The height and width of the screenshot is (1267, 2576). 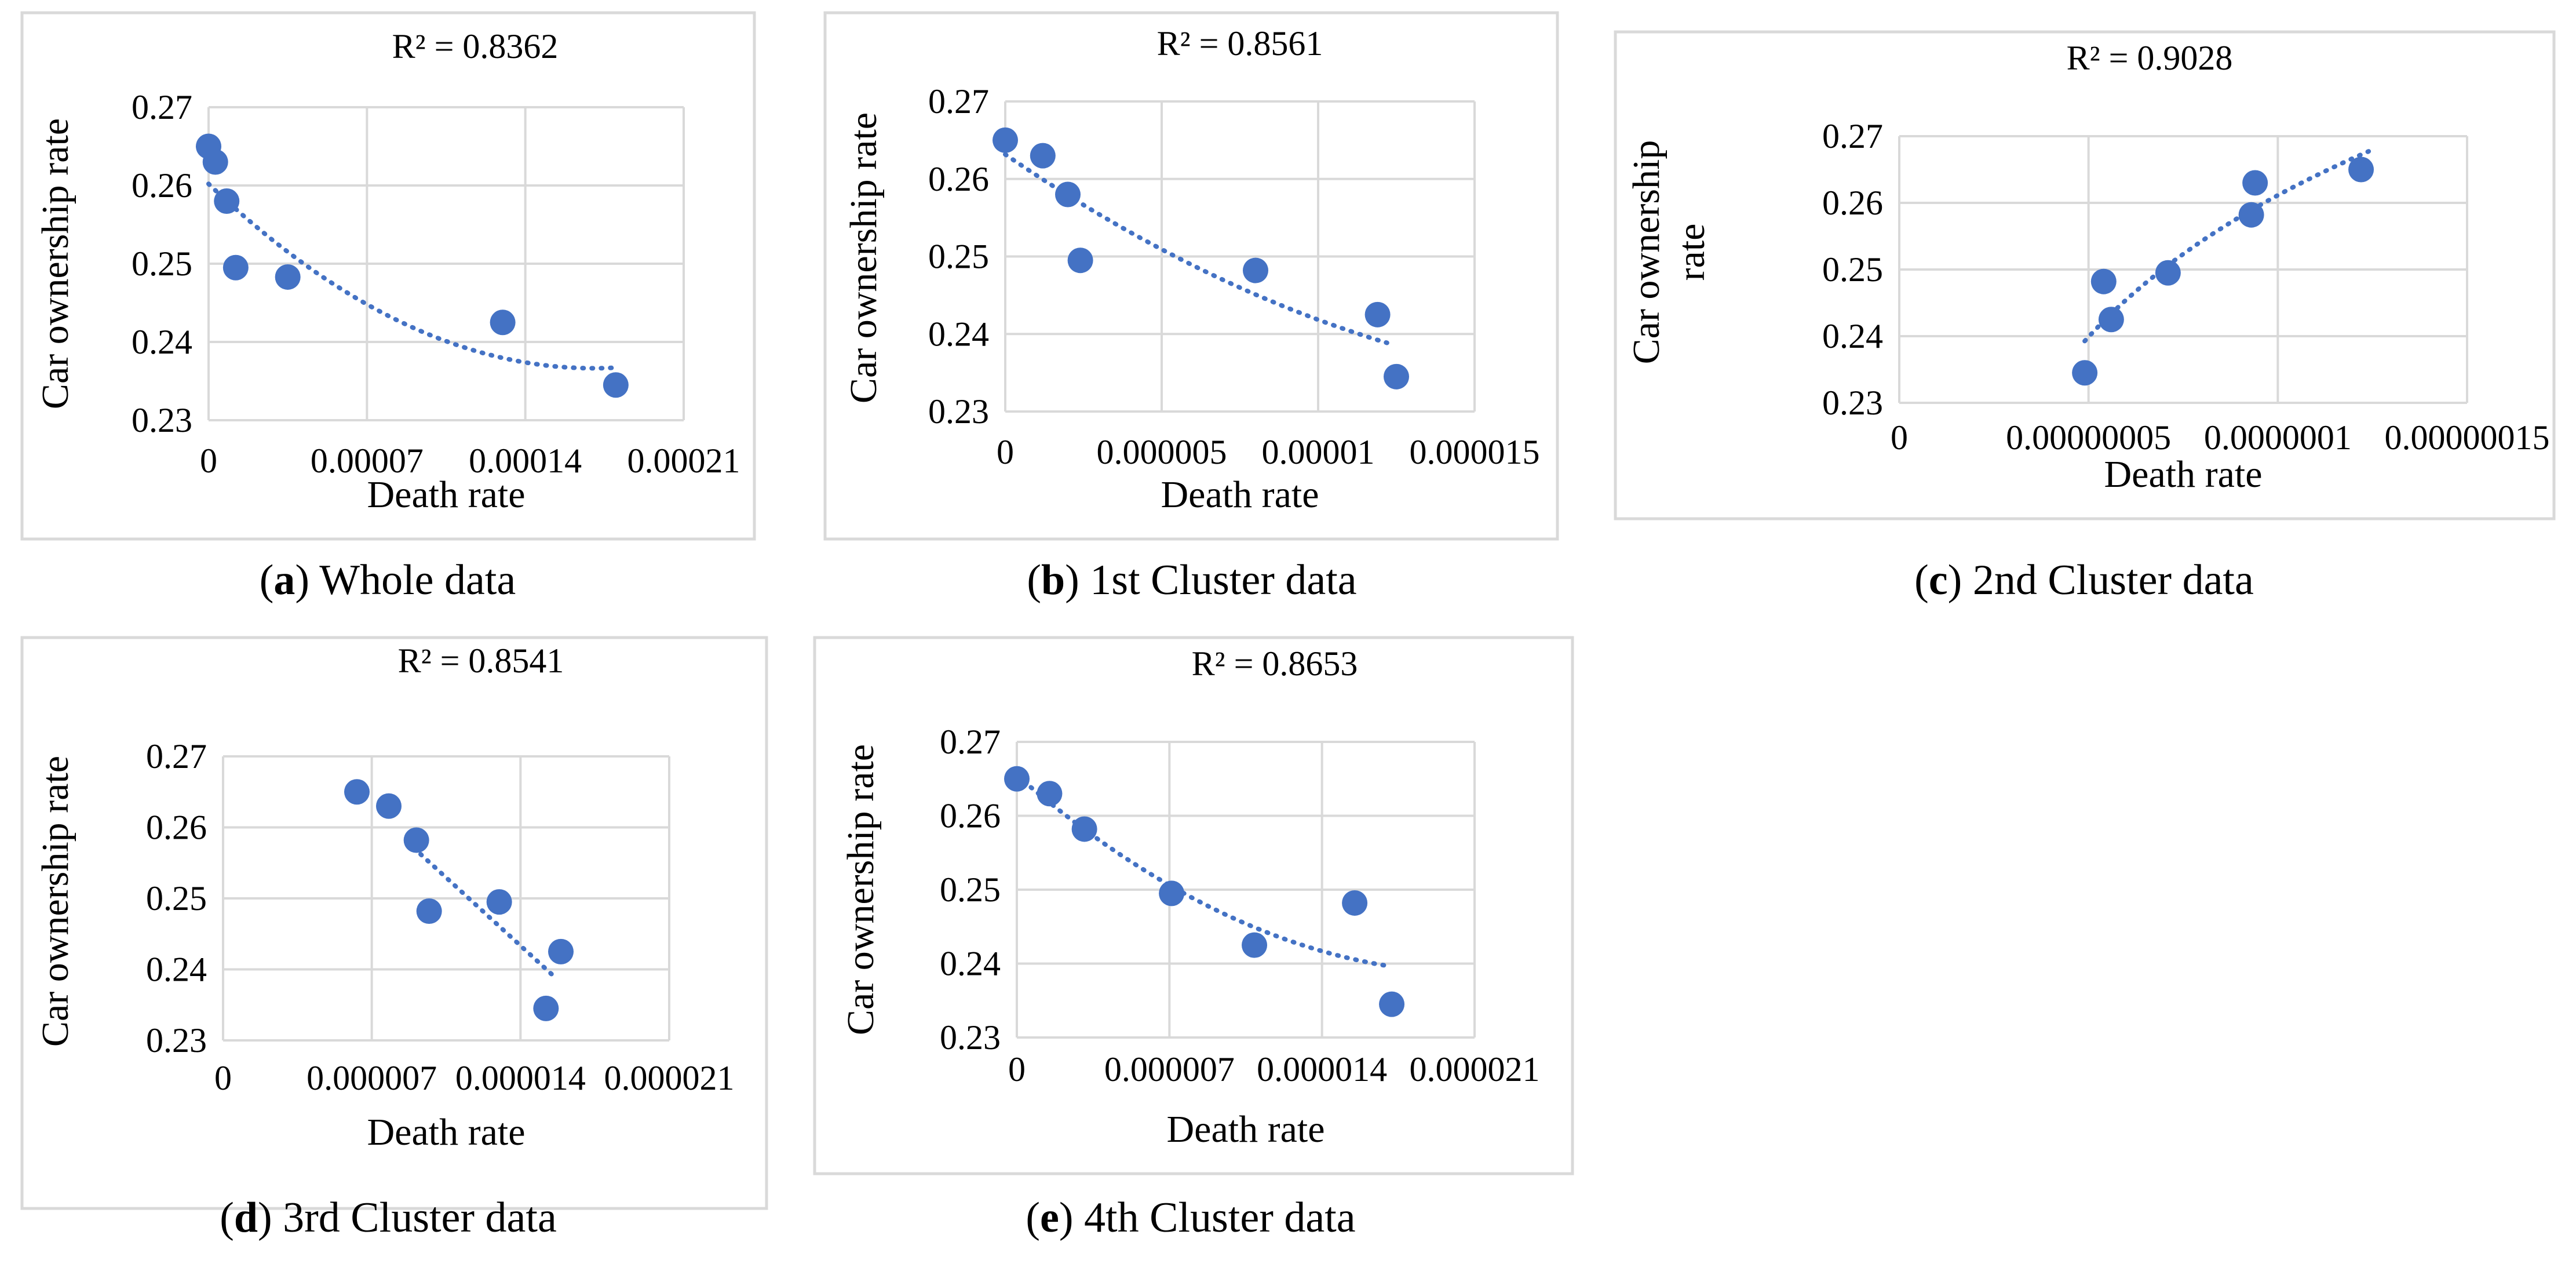 I want to click on x-tick-label: 0.00000015, so click(x=2467, y=437).